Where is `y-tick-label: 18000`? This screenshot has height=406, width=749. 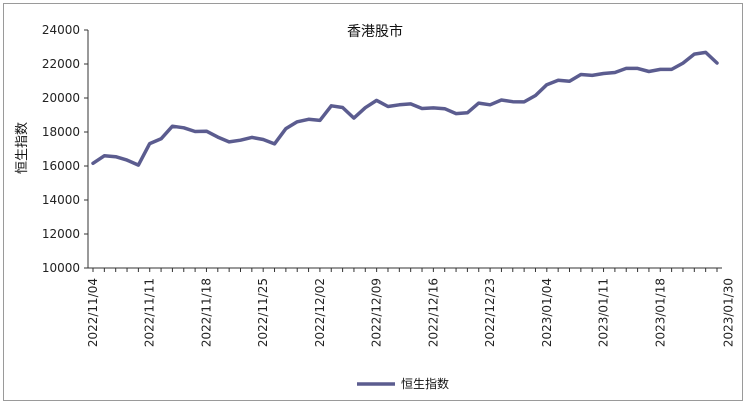 y-tick-label: 18000 is located at coordinates (61, 132).